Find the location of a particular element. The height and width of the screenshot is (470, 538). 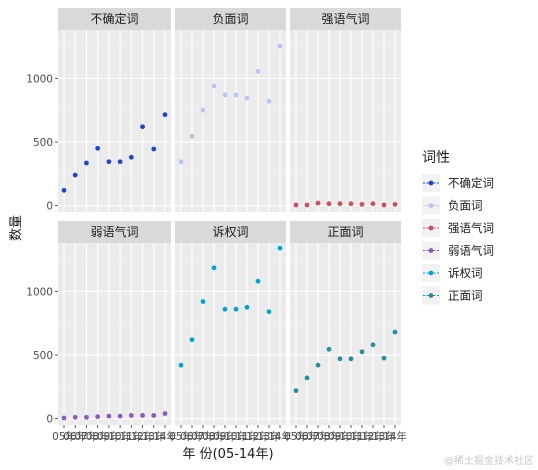

legend-item: 负面词 is located at coordinates (452, 205).